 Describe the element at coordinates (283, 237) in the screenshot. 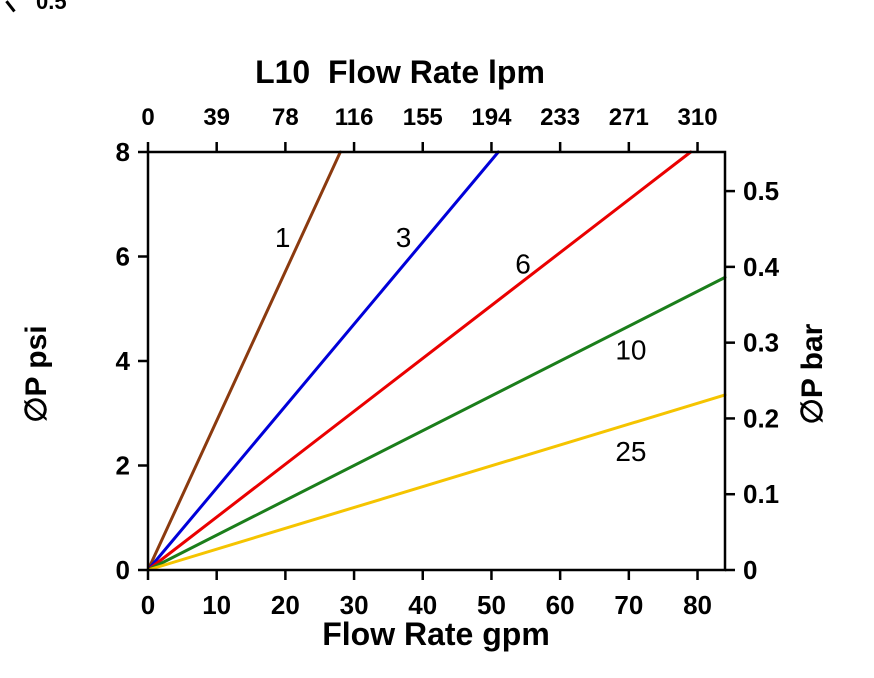

I see `series-label-1: 1` at that location.